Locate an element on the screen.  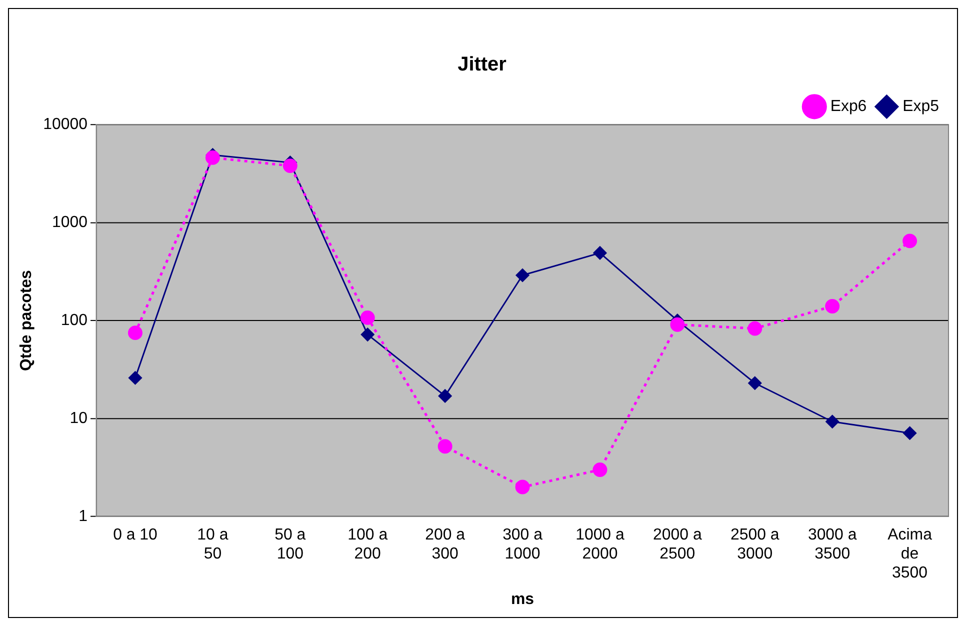
x-tick-label: Acima de 3500 is located at coordinates (910, 554).